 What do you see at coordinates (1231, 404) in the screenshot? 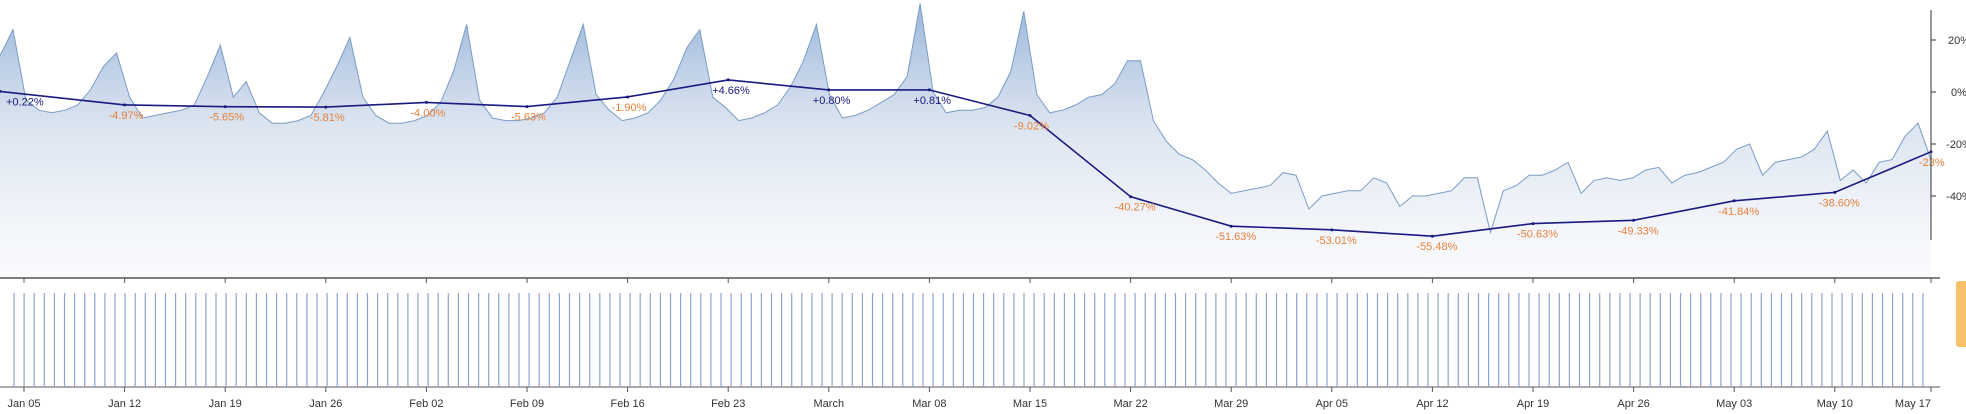
I see `x-tick-label: Mar 29` at bounding box center [1231, 404].